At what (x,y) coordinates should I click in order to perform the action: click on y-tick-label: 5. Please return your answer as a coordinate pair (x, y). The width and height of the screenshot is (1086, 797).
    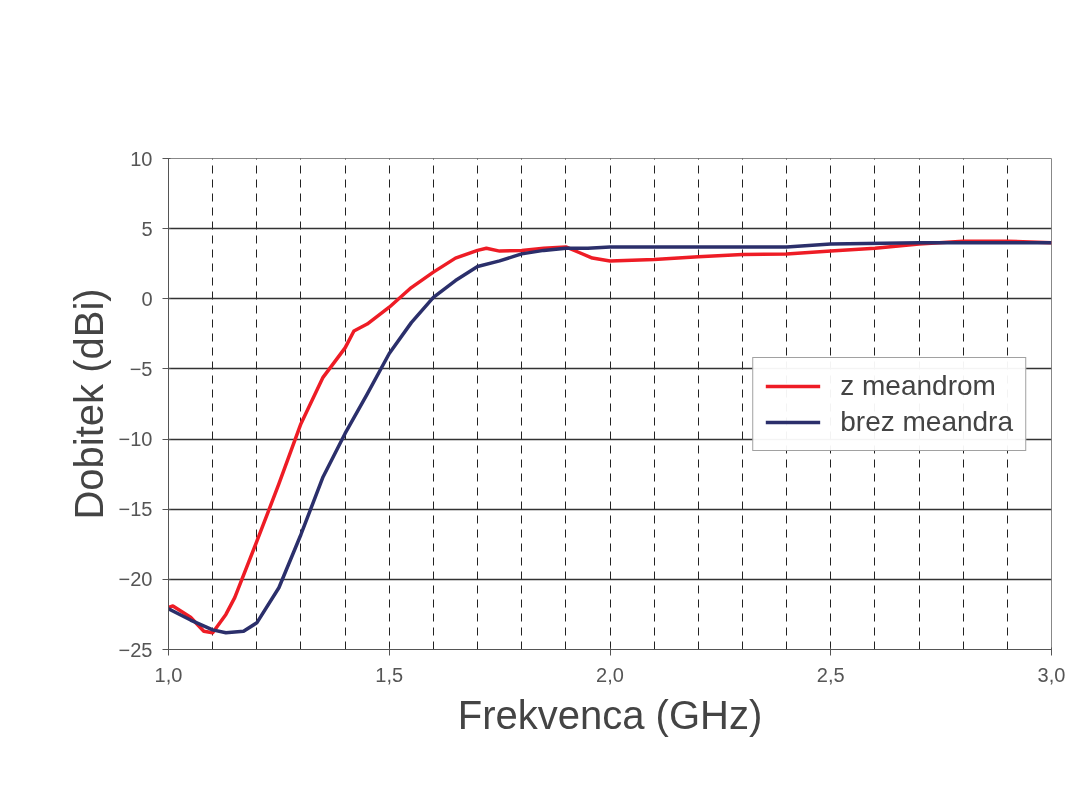
    Looking at the image, I should click on (147, 228).